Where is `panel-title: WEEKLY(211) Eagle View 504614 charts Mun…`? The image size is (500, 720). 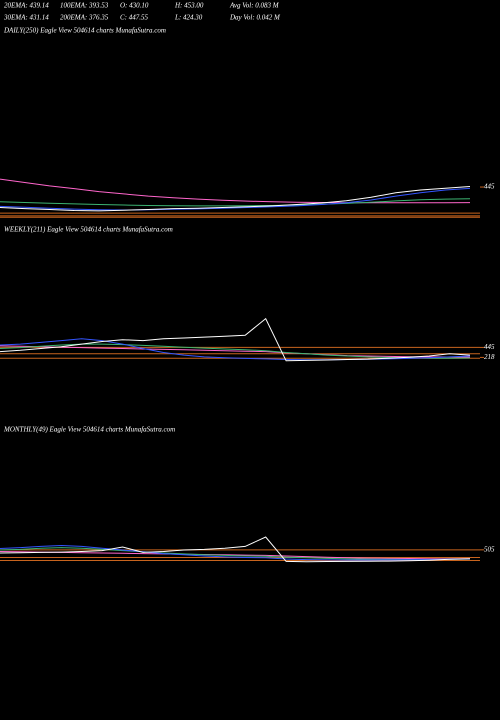
panel-title: WEEKLY(211) Eagle View 504614 charts Mun… is located at coordinates (88, 230).